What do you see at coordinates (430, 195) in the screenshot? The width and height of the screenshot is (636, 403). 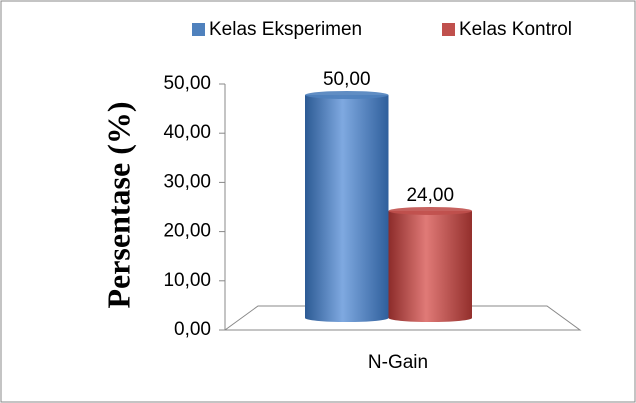 I see `value-label: 24,00` at bounding box center [430, 195].